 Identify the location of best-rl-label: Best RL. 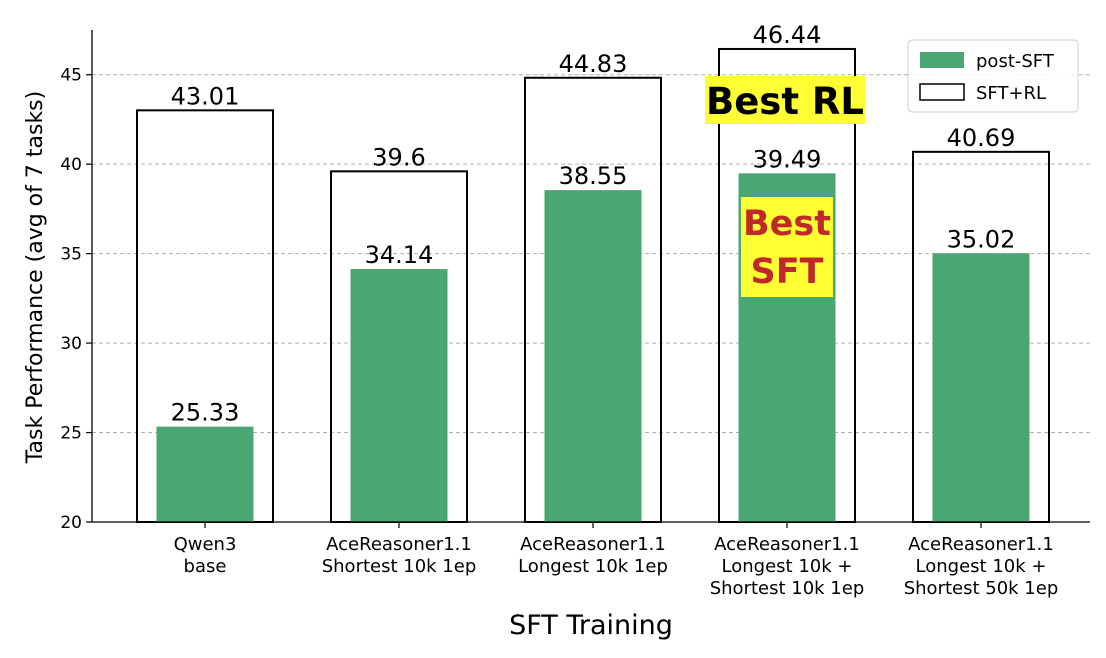
(785, 101).